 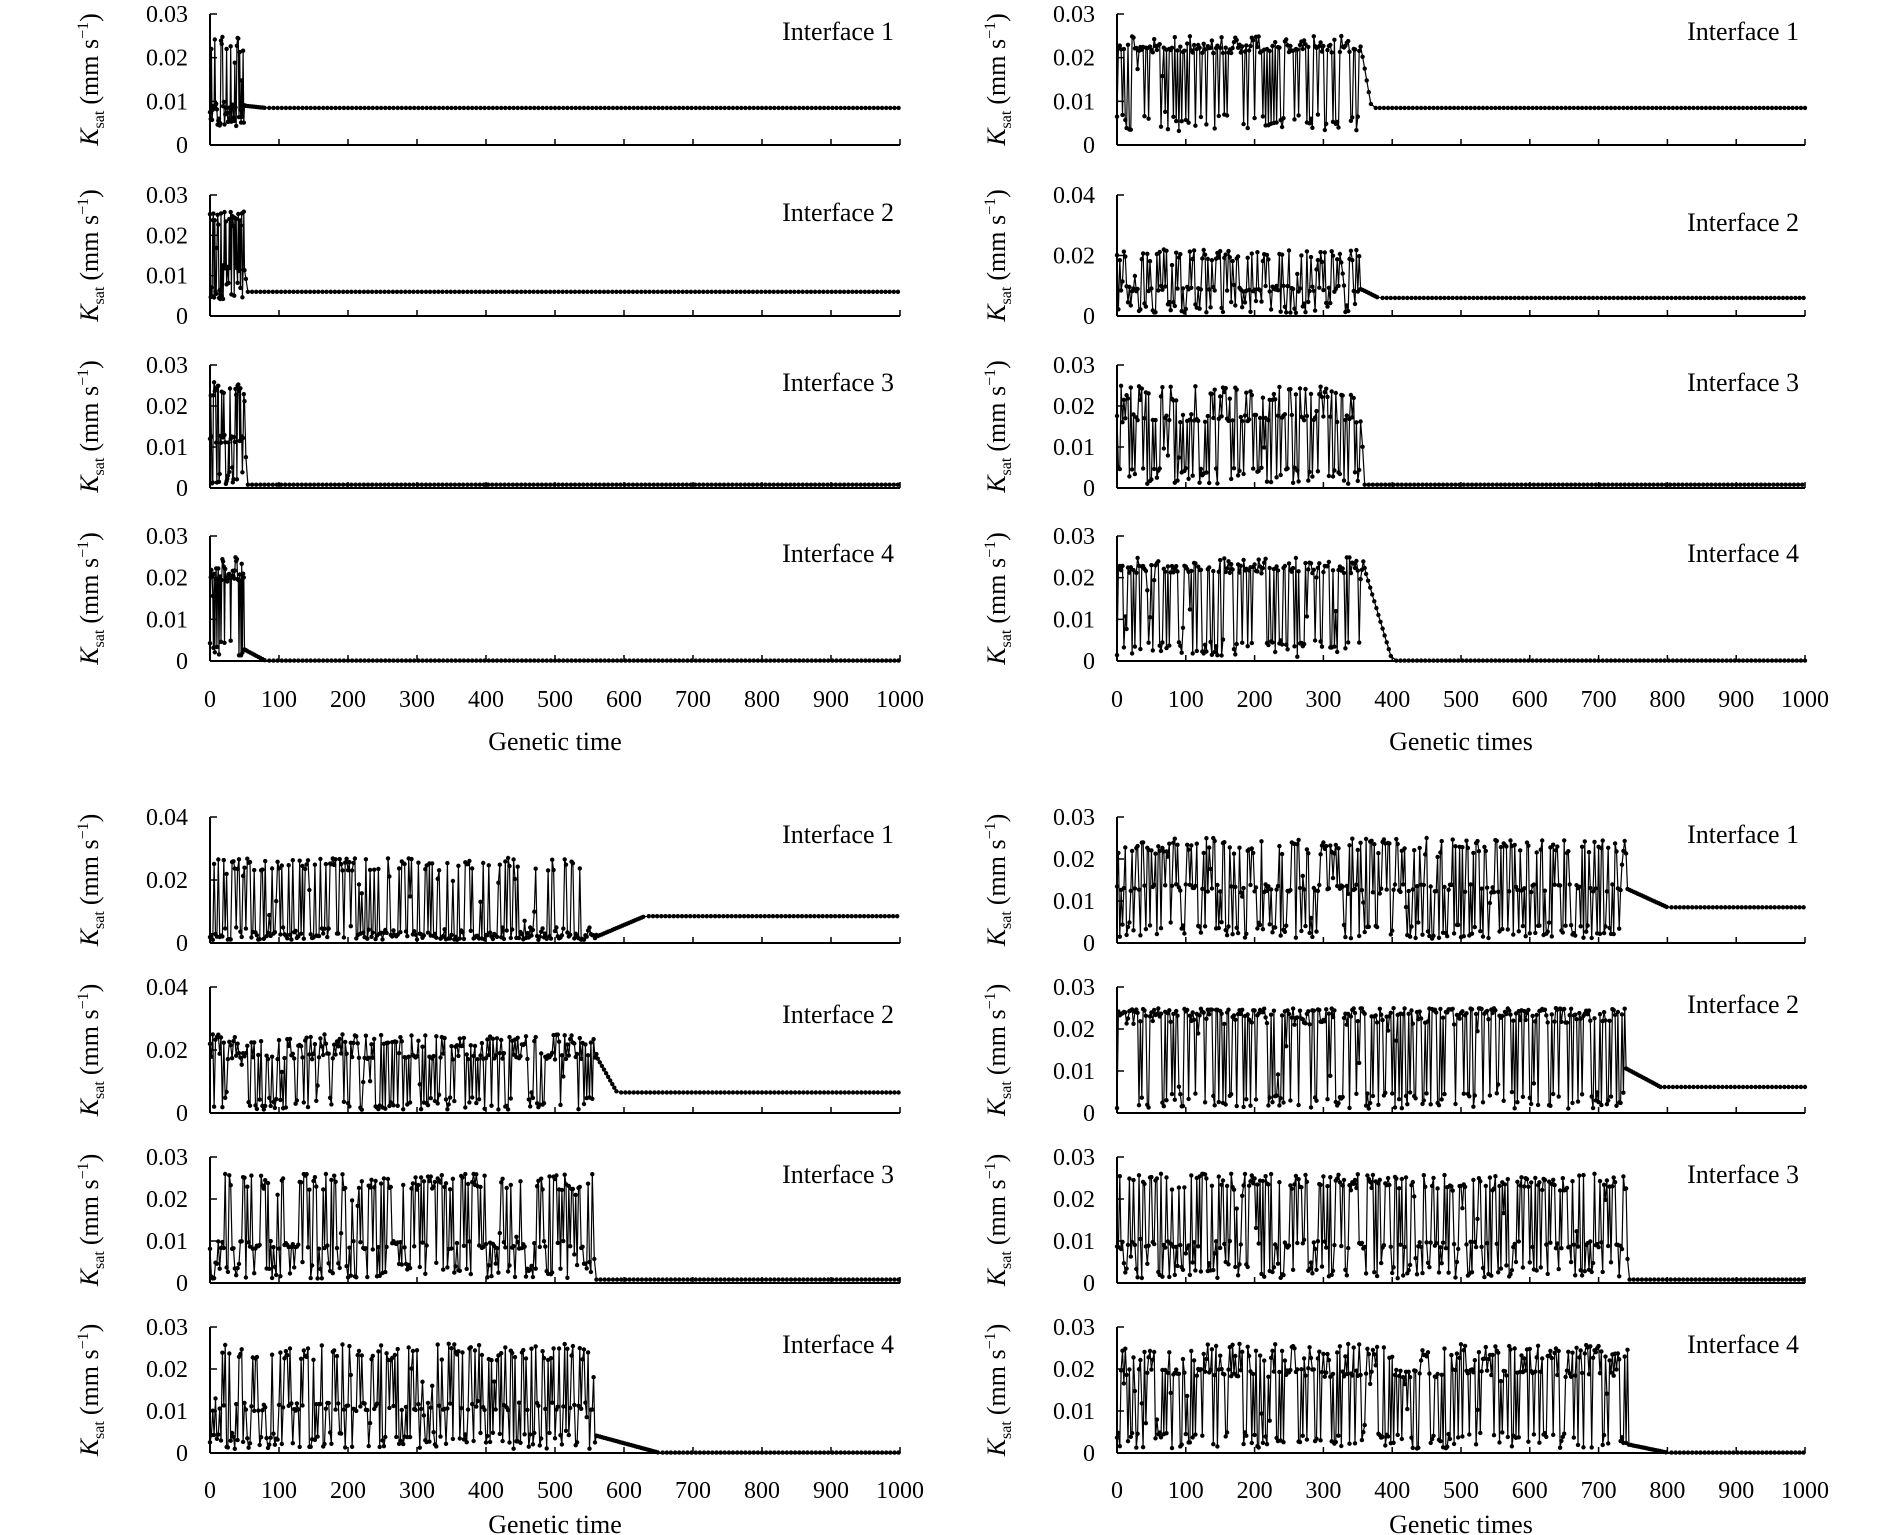 What do you see at coordinates (89, 1212) in the screenshot?
I see `y-axis-unit: (mm s` at bounding box center [89, 1212].